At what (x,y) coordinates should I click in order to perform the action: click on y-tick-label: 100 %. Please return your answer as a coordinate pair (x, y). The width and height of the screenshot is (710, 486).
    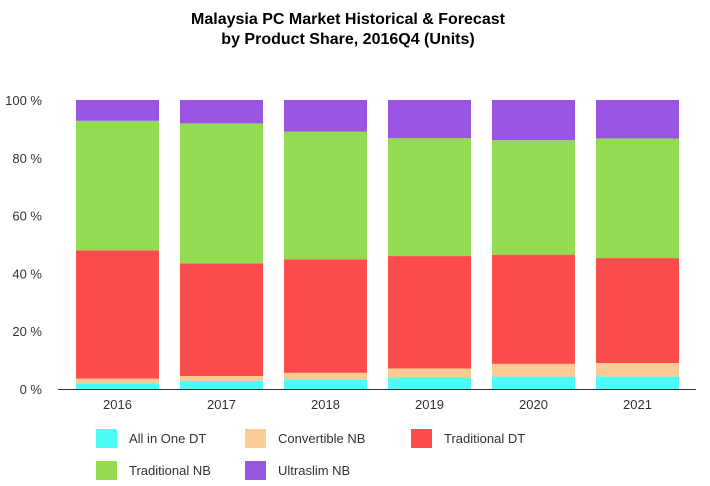
    Looking at the image, I should click on (23, 100).